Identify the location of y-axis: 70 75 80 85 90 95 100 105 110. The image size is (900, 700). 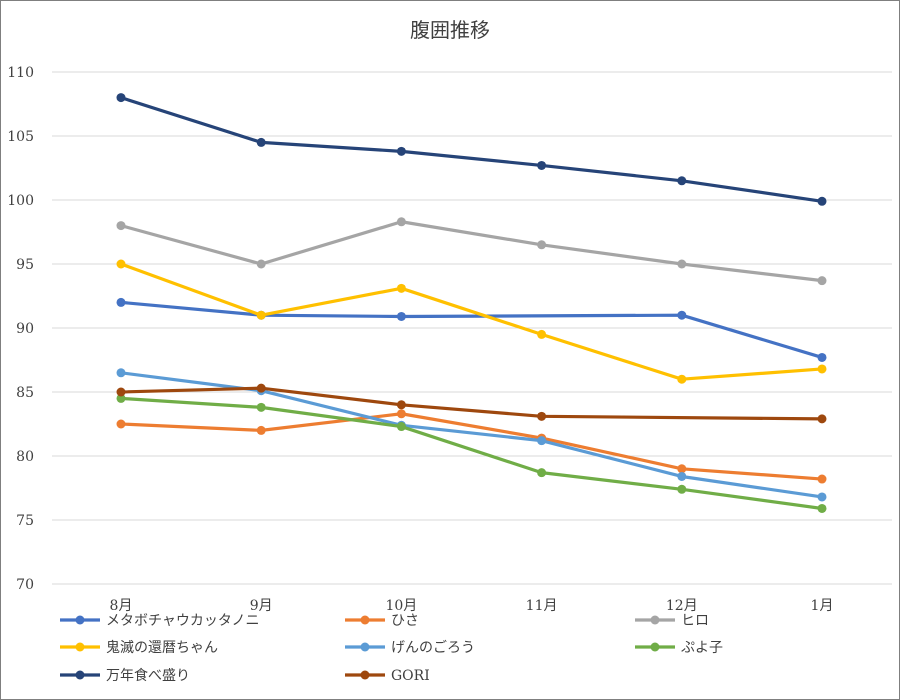
(20, 329).